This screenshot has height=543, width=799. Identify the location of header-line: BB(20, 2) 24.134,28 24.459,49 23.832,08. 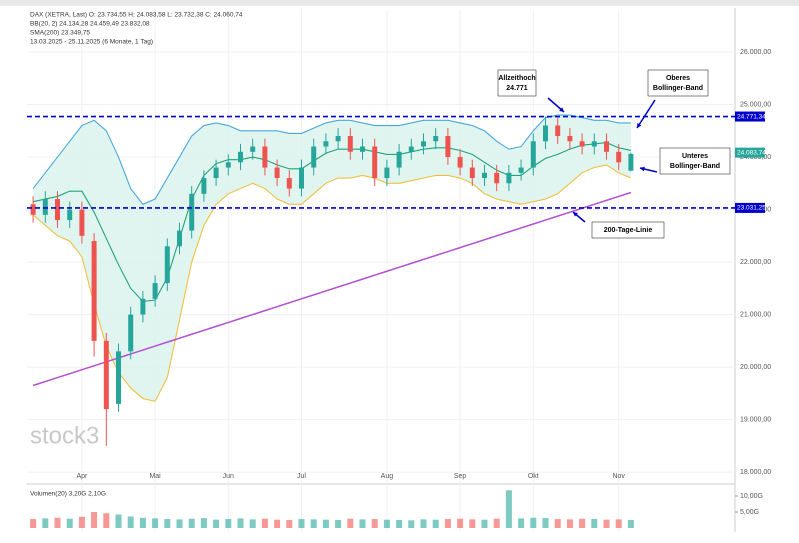
(90, 24).